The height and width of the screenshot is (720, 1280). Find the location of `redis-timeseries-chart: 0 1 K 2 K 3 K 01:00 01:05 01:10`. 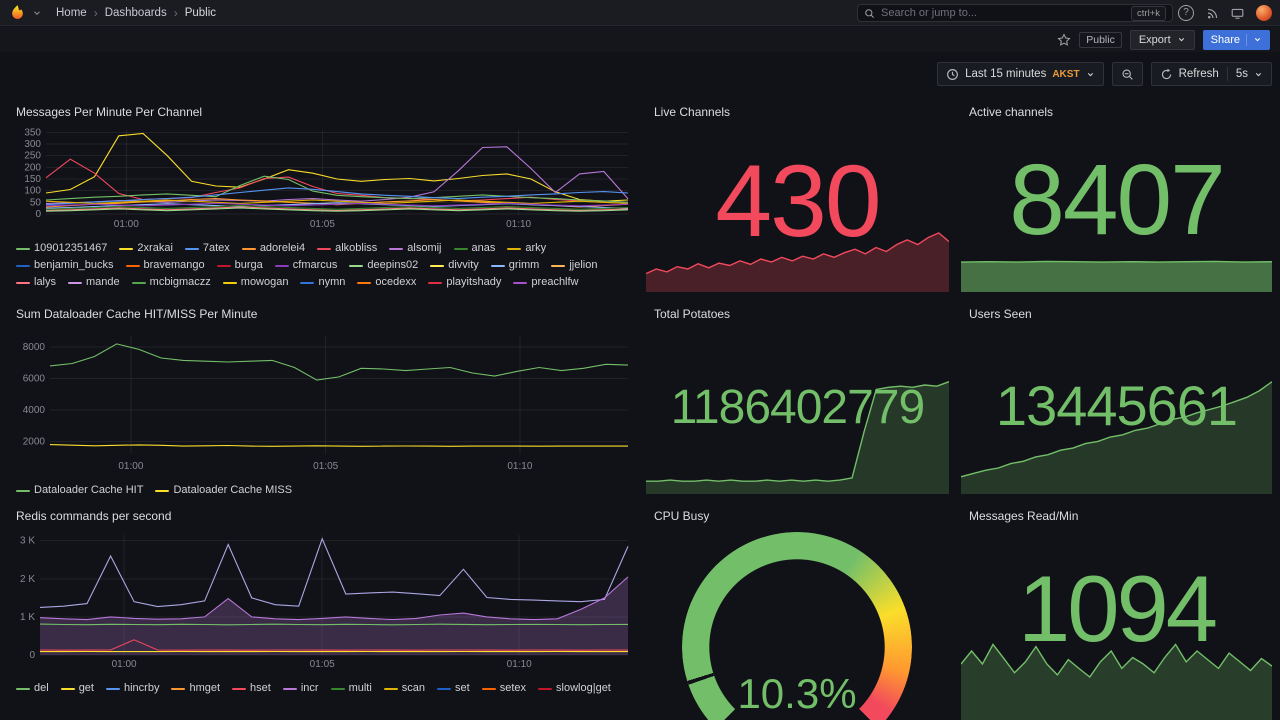

redis-timeseries-chart: 0 1 K 2 K 3 K 01:00 01:05 01:10 is located at coordinates (321, 599).